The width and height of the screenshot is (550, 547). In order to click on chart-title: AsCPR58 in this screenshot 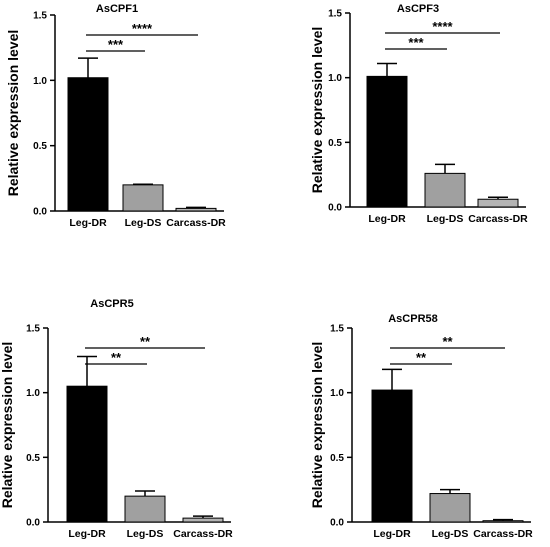, I will do `click(413, 319)`.